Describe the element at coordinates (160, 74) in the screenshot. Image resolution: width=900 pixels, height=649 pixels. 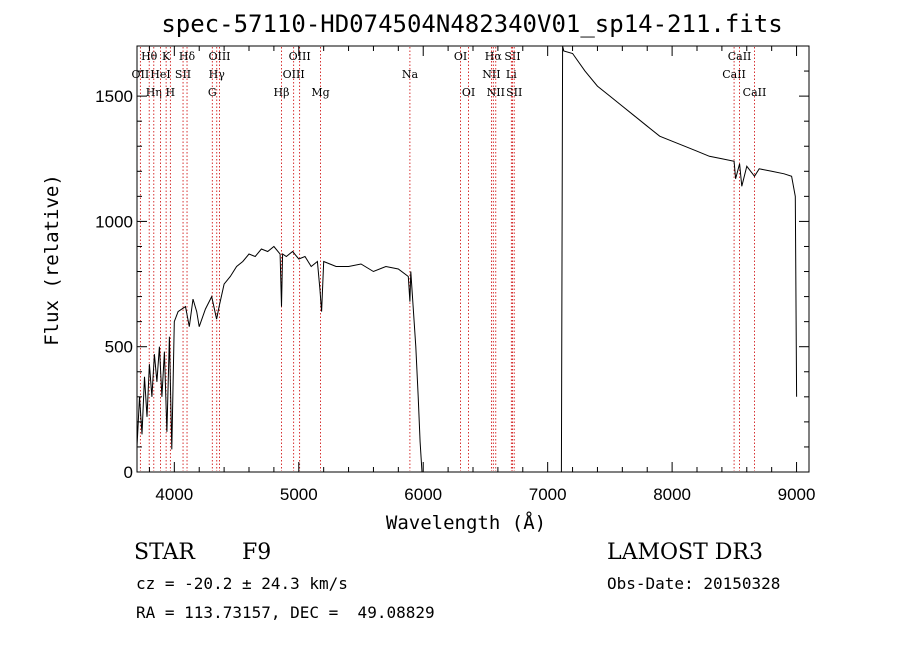
I see `line-marker-label: HeI` at that location.